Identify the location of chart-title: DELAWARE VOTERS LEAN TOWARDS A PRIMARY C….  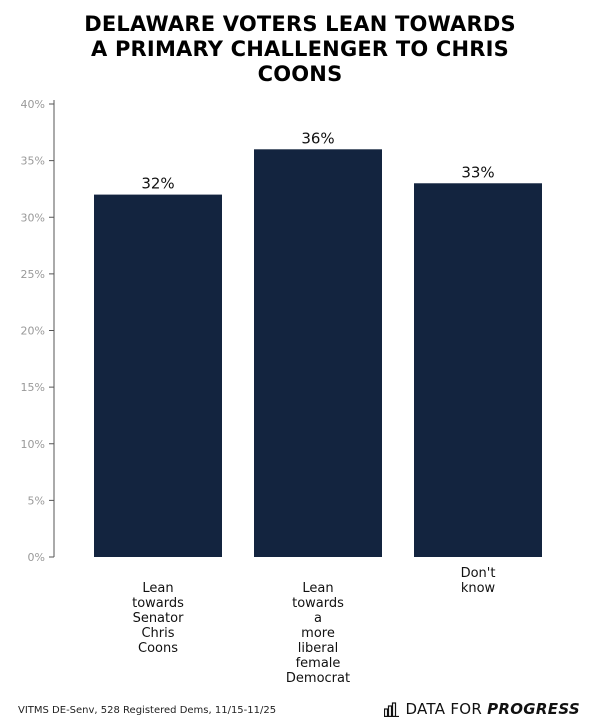
(300, 49).